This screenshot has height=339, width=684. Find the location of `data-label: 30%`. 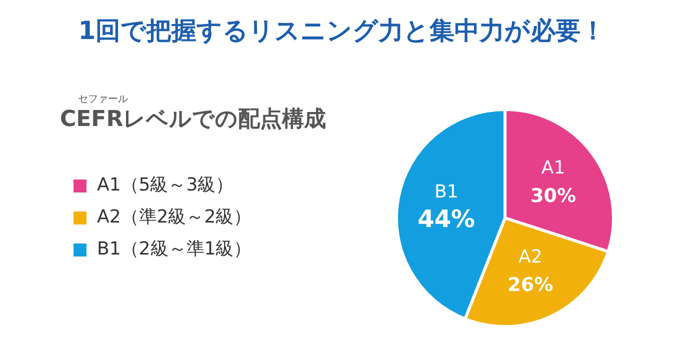

data-label: 30% is located at coordinates (553, 195).